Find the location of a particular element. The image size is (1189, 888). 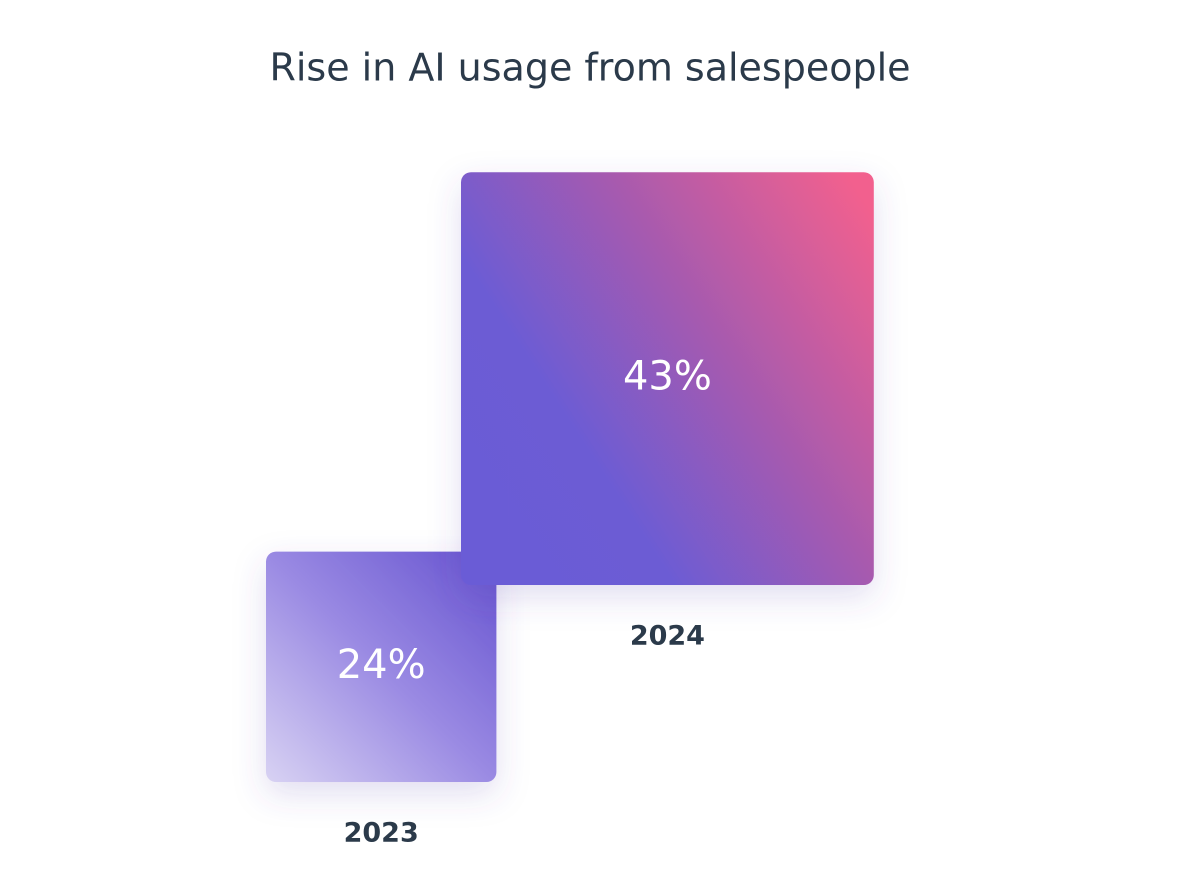

value-label: 24% is located at coordinates (381, 665).